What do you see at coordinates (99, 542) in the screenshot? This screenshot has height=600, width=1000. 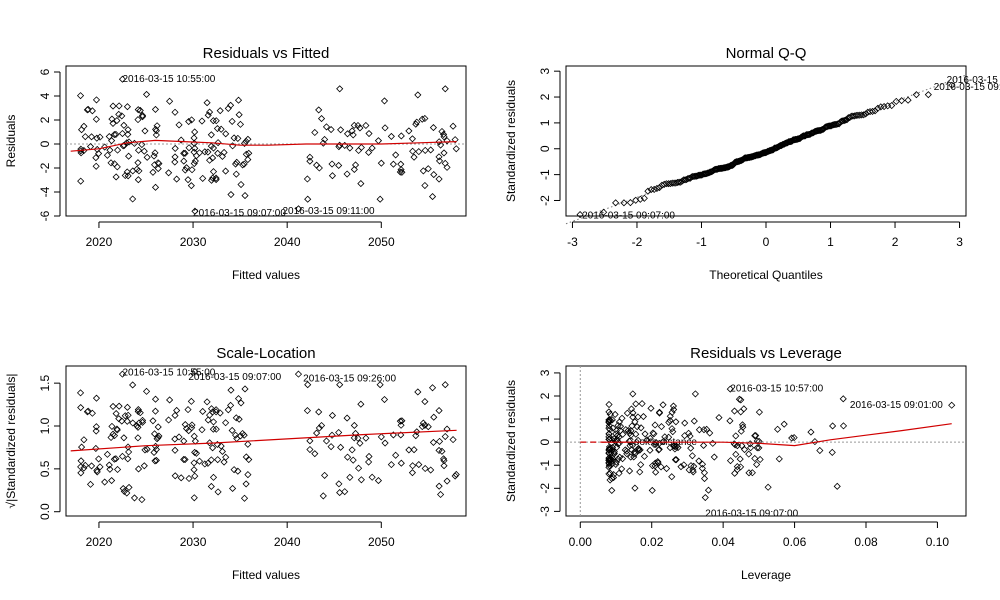 I see `x-tick-label: 2020` at bounding box center [99, 542].